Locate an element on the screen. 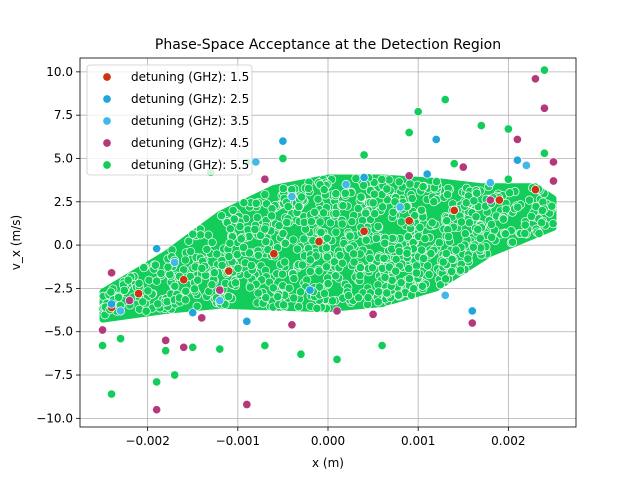  y-axis-ticks: −10.0 −7.5 −5.0 −2.5 0.0 2.5 5.0 7.5 10.0 is located at coordinates (58, 245).